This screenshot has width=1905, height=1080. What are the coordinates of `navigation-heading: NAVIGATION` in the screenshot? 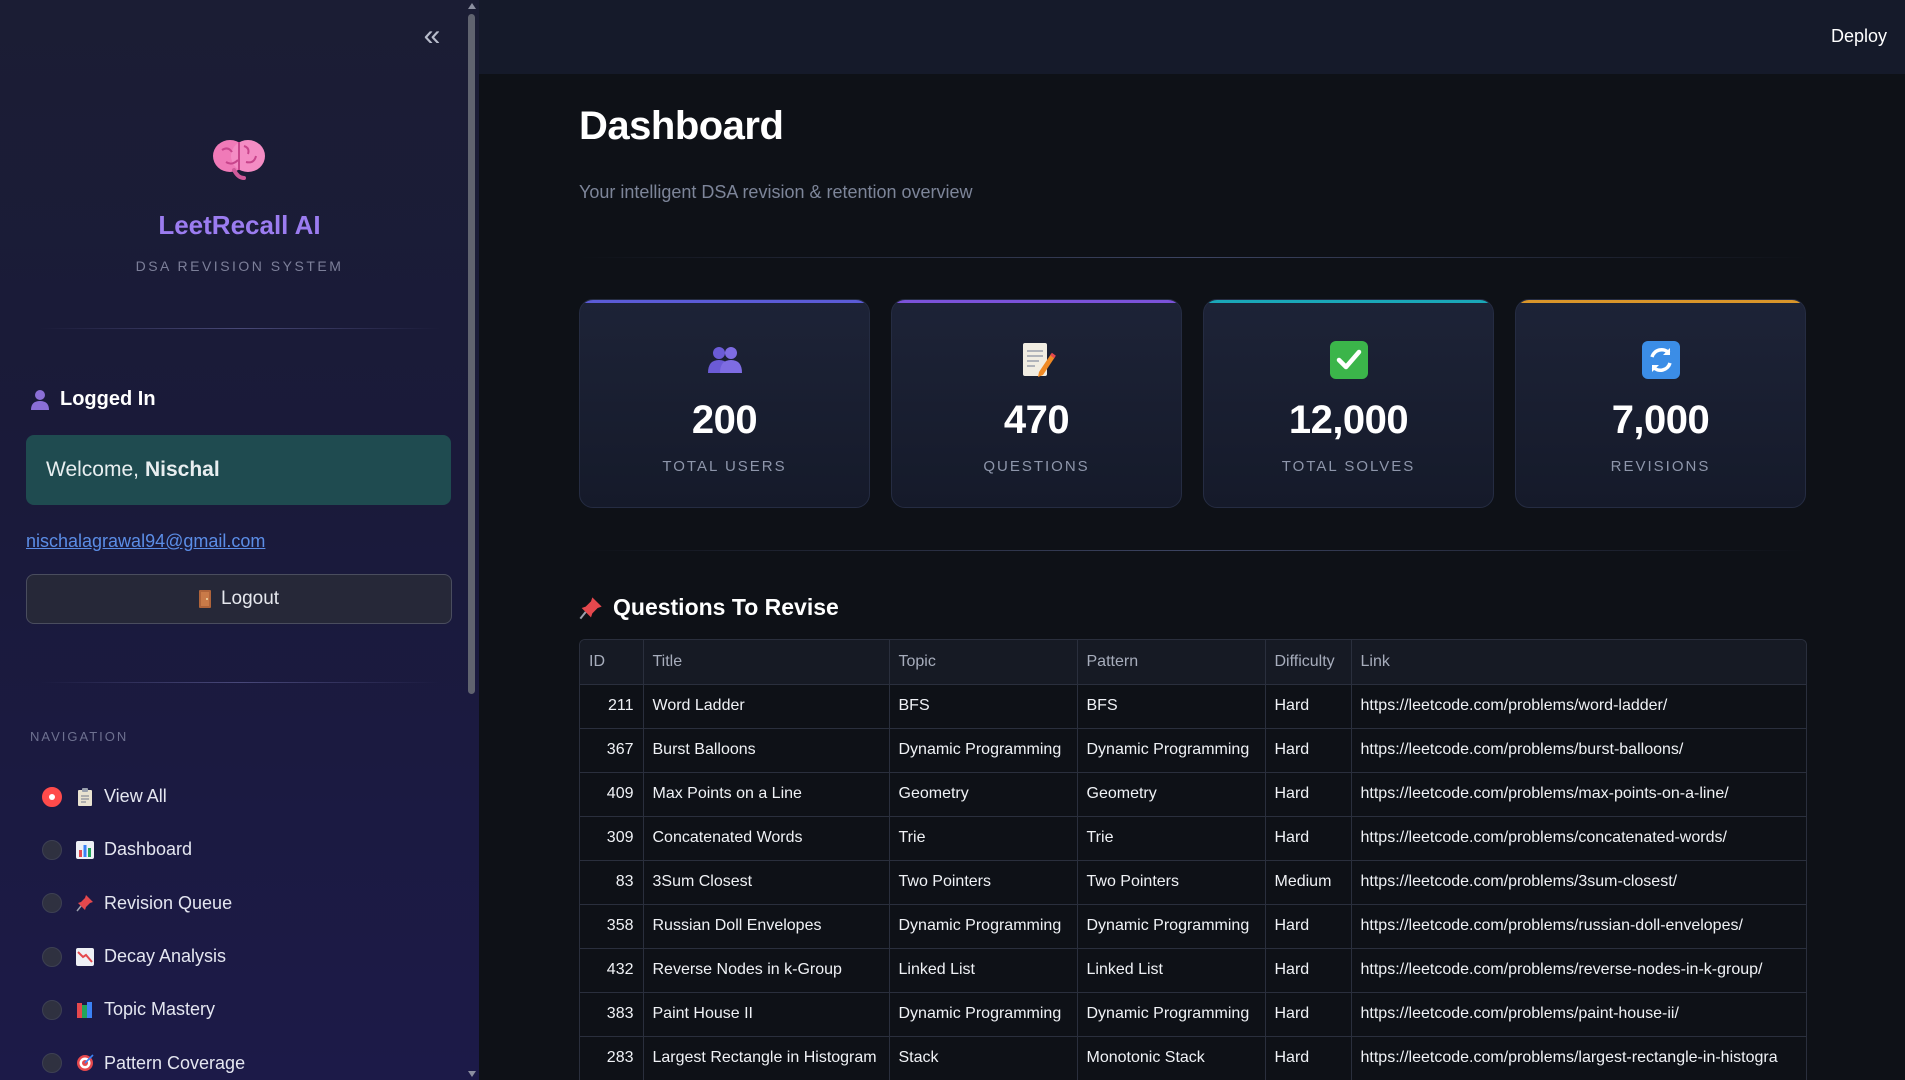 It's located at (79, 736).